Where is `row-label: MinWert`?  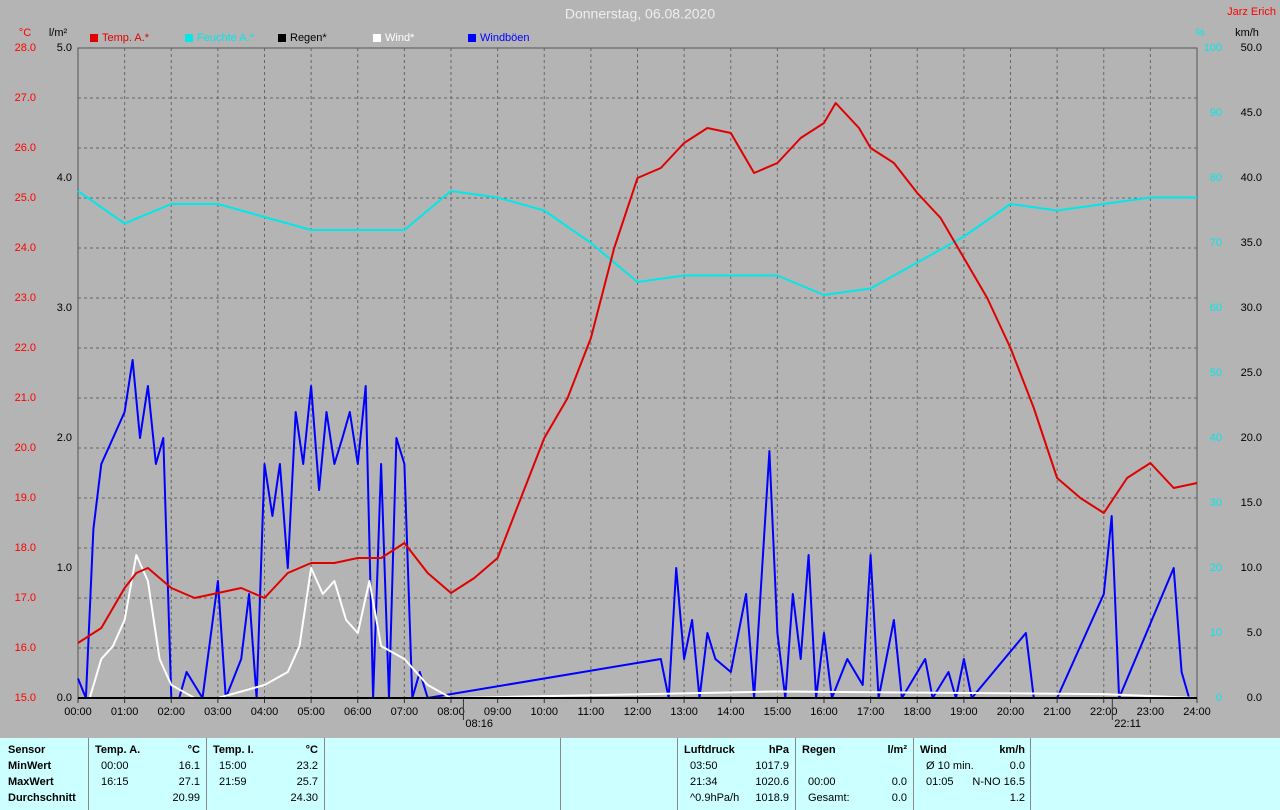 row-label: MinWert is located at coordinates (30, 766).